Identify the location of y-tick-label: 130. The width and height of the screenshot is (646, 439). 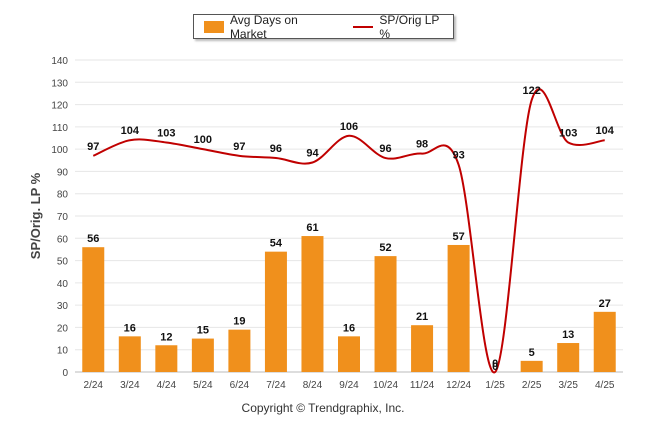
(59, 83).